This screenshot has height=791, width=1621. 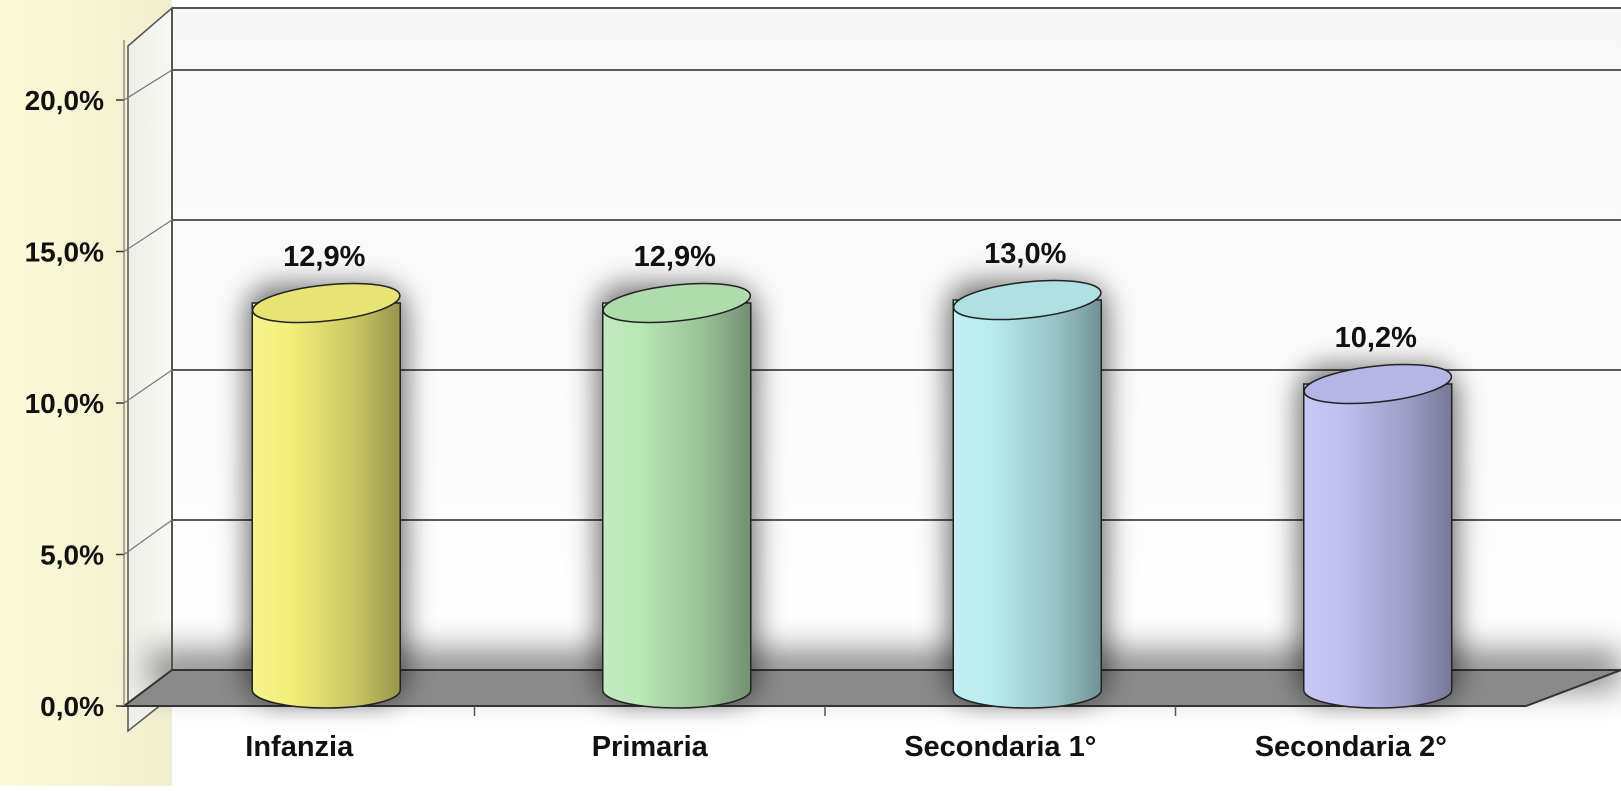 What do you see at coordinates (677, 505) in the screenshot?
I see `bar-cylinder-primaria` at bounding box center [677, 505].